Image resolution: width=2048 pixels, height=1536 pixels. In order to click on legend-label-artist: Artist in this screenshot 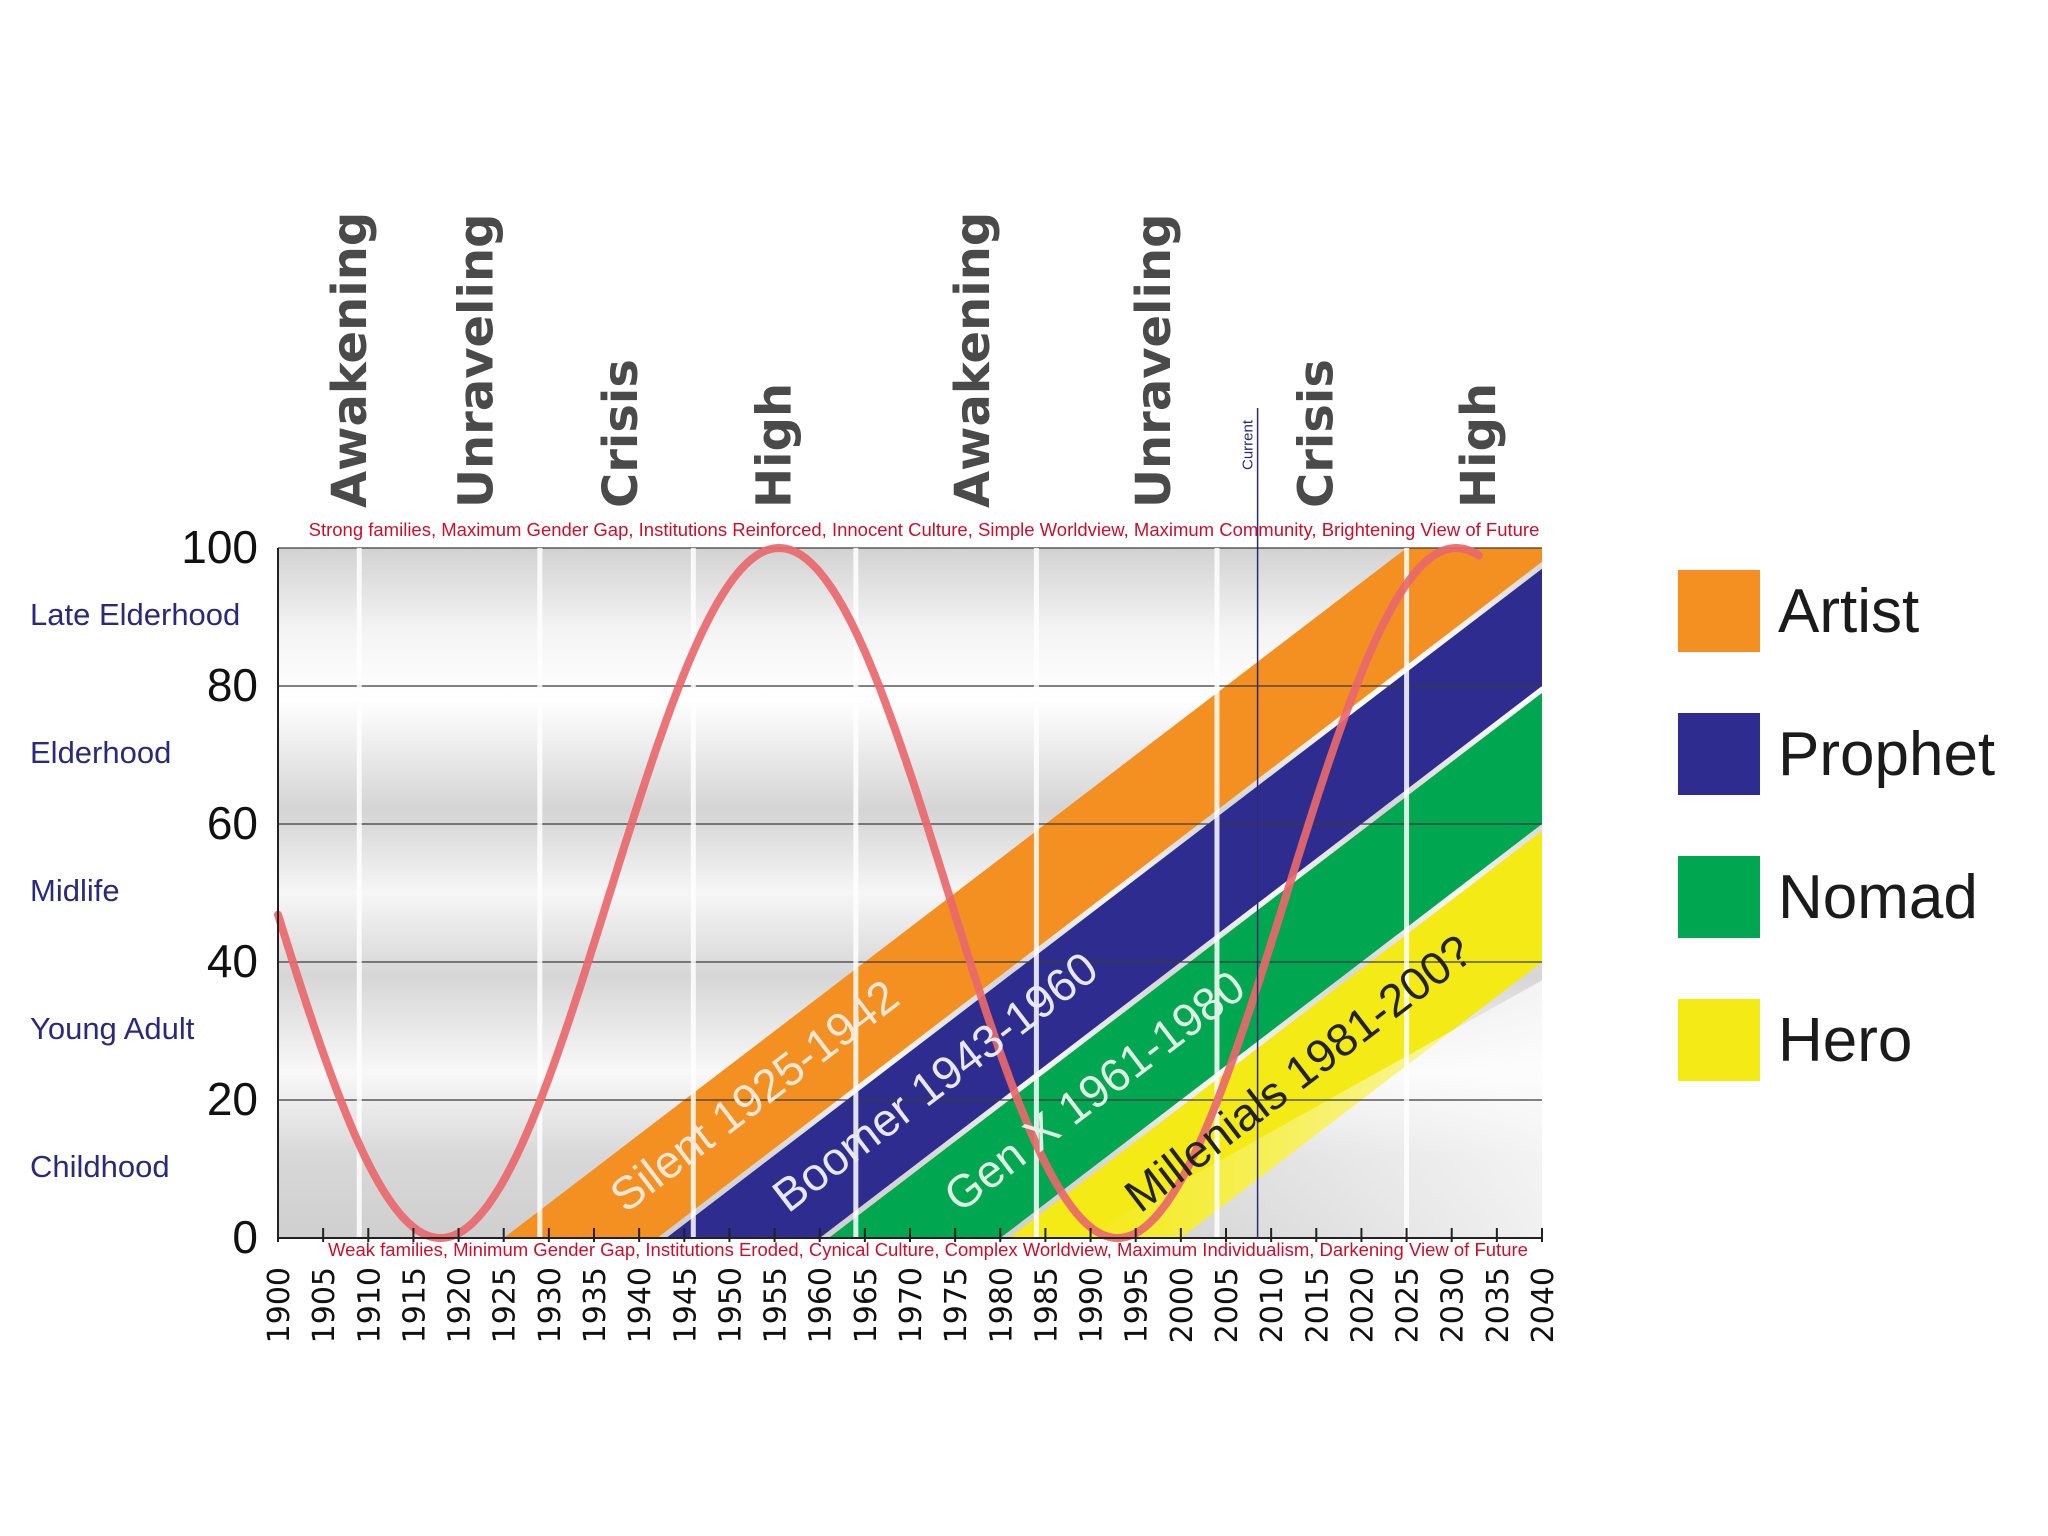, I will do `click(1848, 611)`.